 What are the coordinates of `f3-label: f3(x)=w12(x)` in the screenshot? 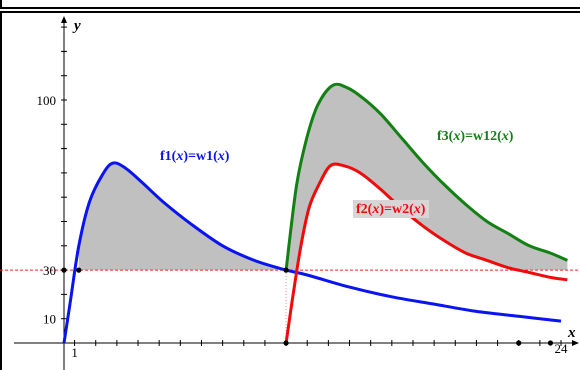 It's located at (475, 136).